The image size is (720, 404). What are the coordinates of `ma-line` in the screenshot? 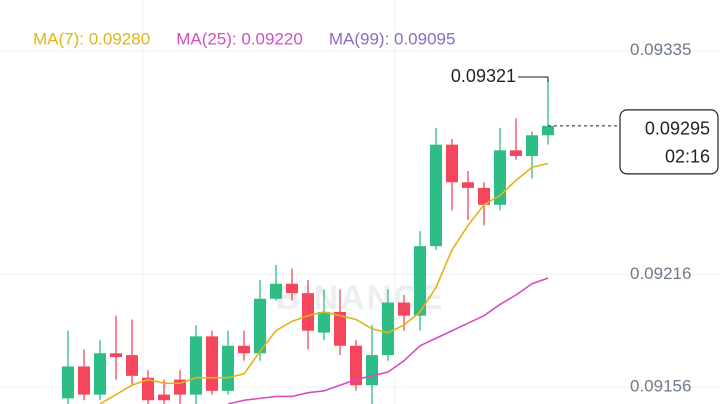 It's located at (388, 340).